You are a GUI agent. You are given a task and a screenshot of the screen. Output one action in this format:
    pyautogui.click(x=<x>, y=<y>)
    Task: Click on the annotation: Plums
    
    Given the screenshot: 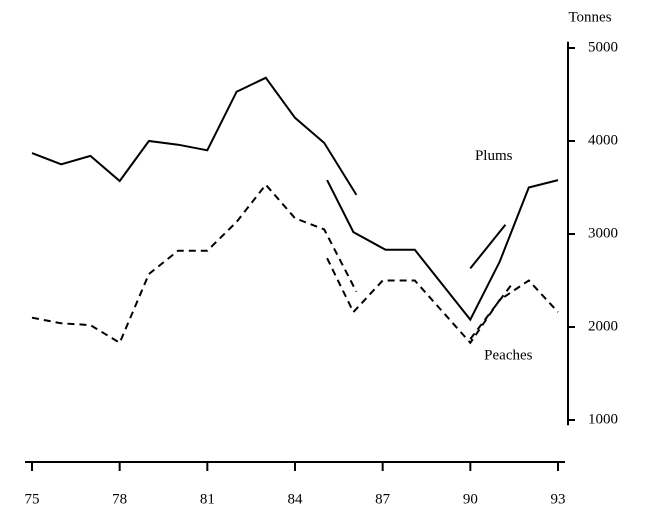 What is the action you would take?
    pyautogui.click(x=494, y=156)
    